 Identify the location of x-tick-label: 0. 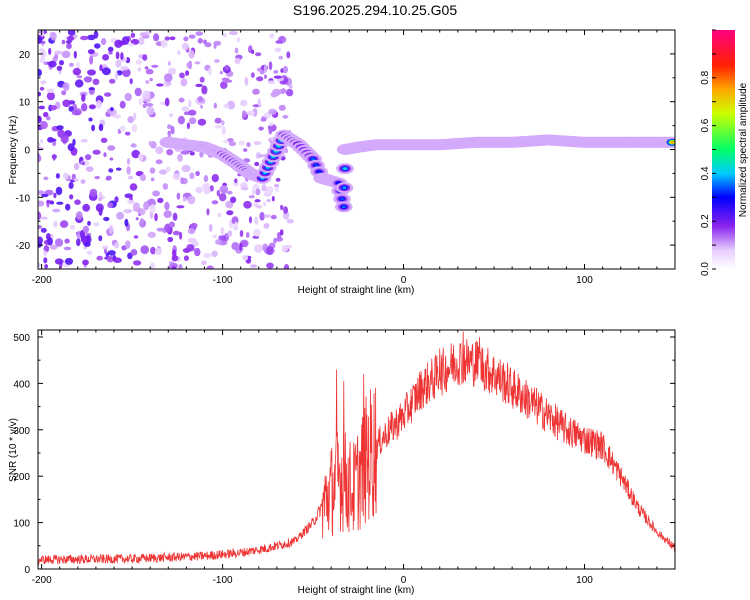
(404, 580).